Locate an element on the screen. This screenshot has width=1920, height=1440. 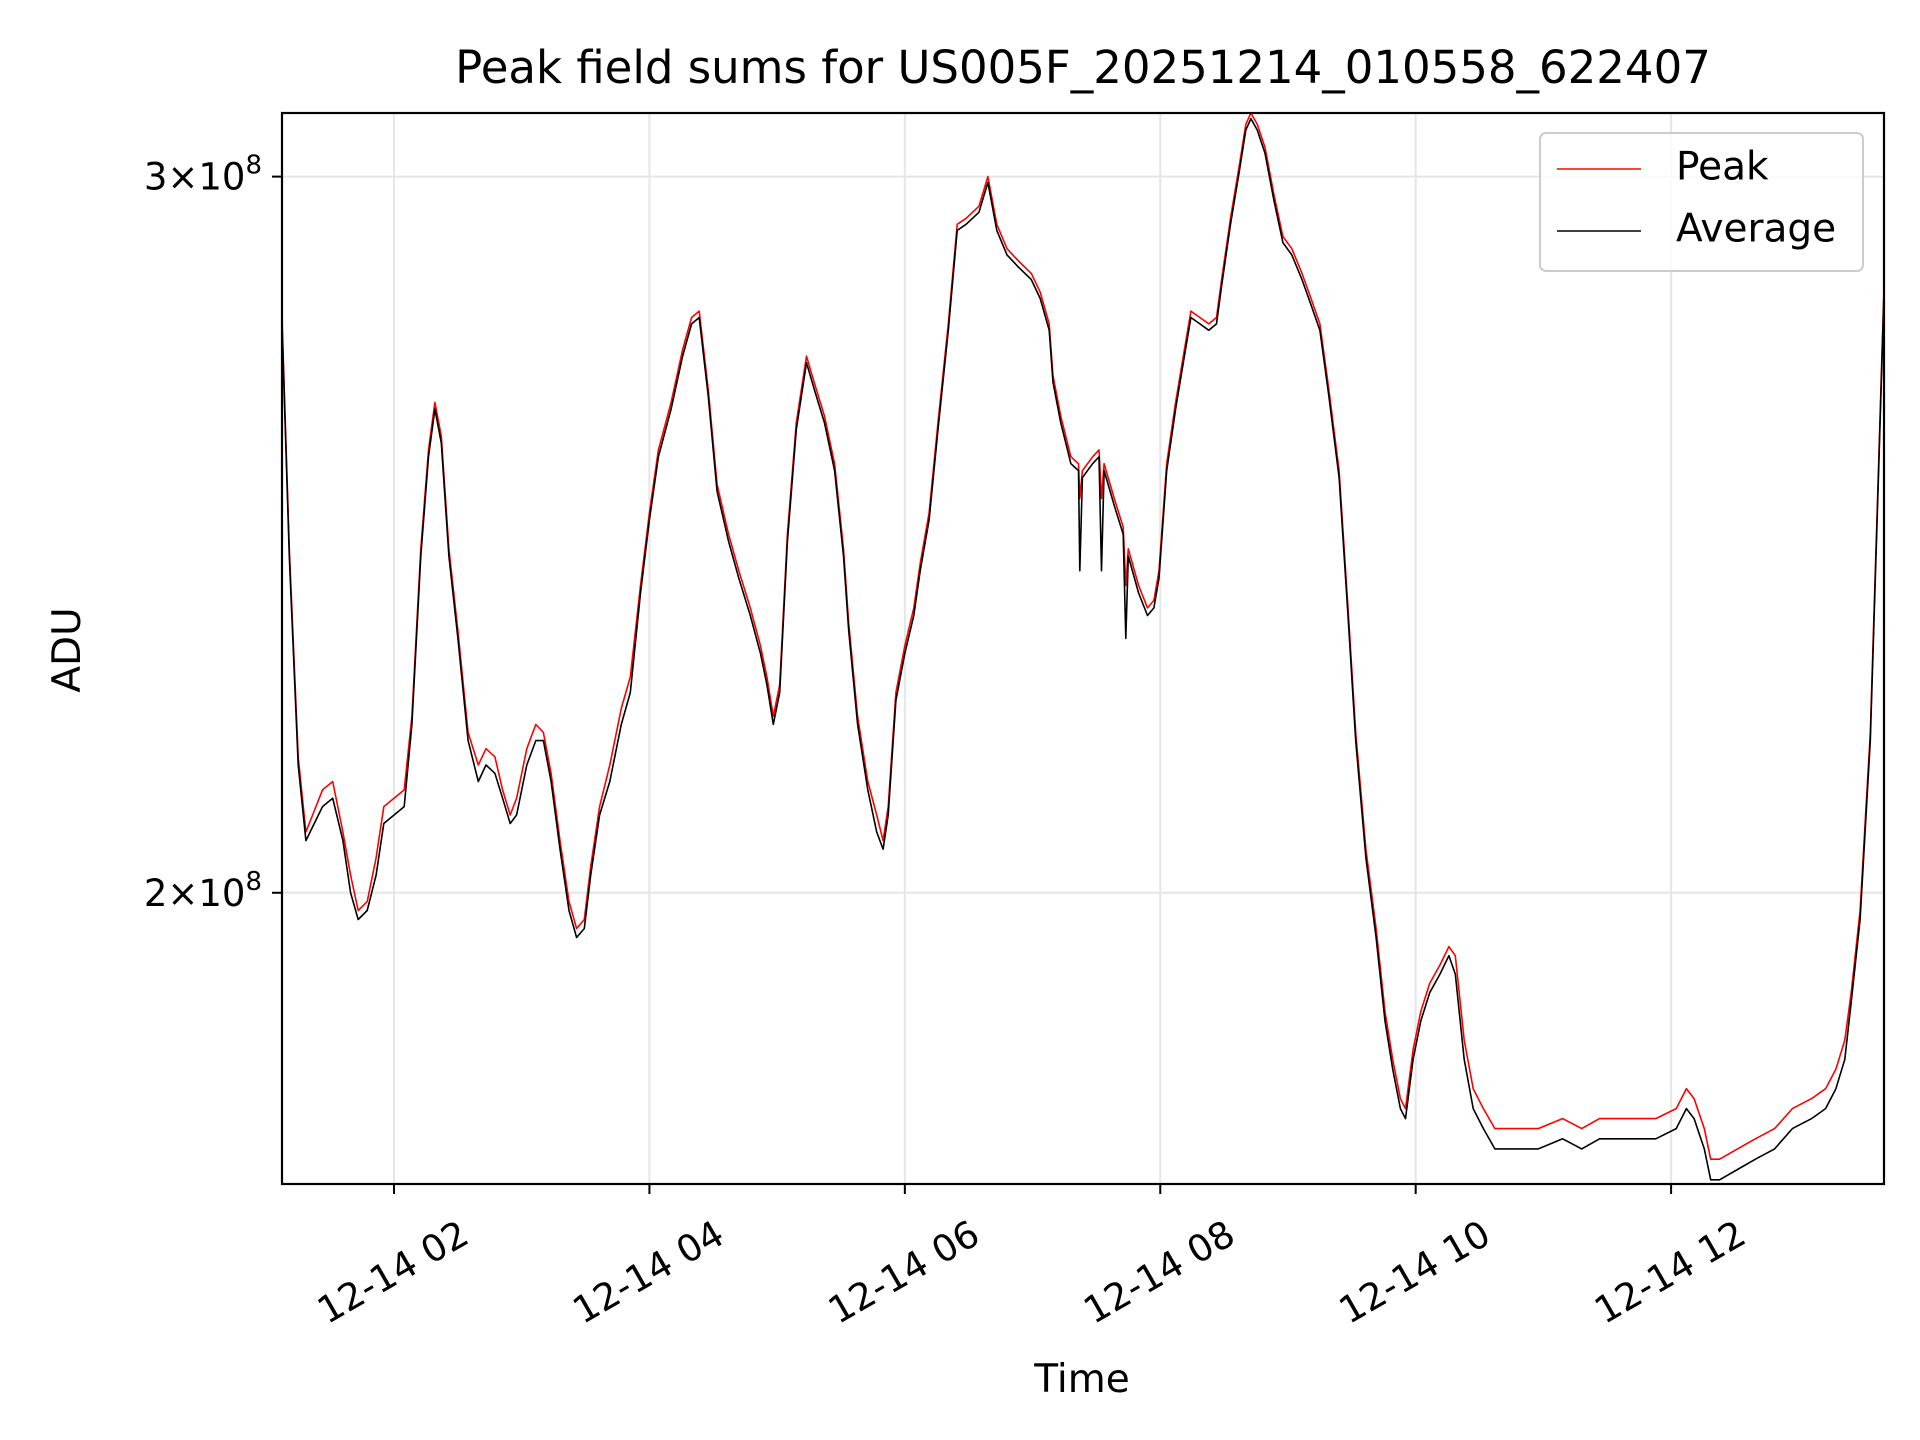
legend: Peak Average is located at coordinates (1701, 202).